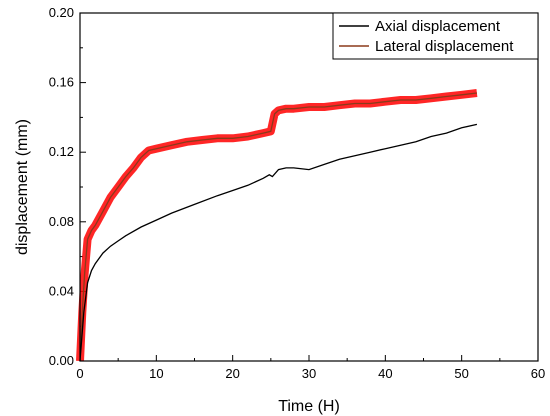 This screenshot has height=416, width=550. I want to click on y-tick-label: 0.00, so click(61, 360).